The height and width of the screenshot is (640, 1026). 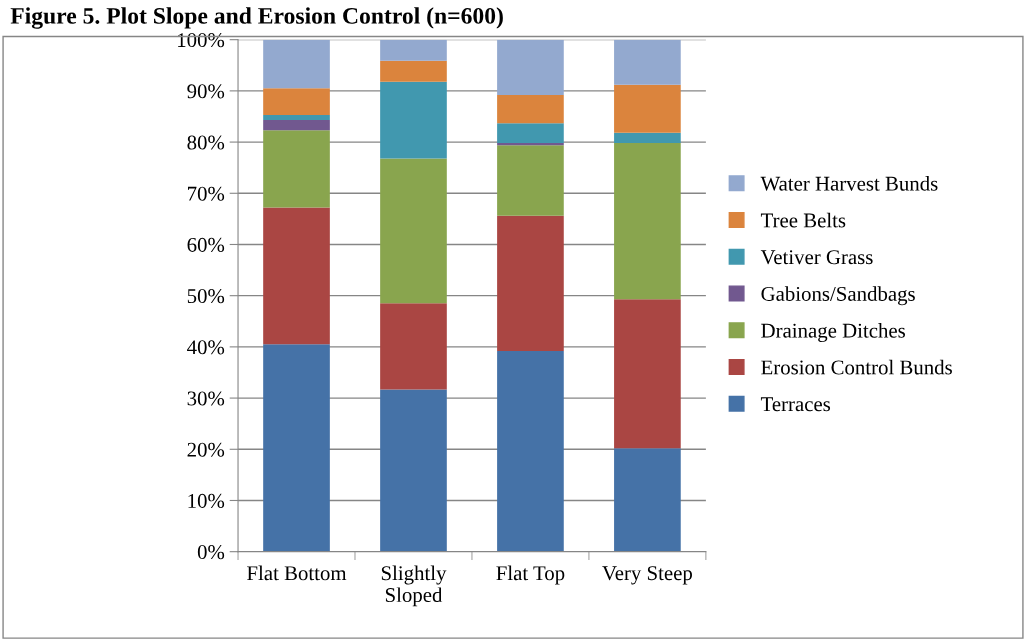 I want to click on y-tick-label: 50%, so click(x=206, y=296).